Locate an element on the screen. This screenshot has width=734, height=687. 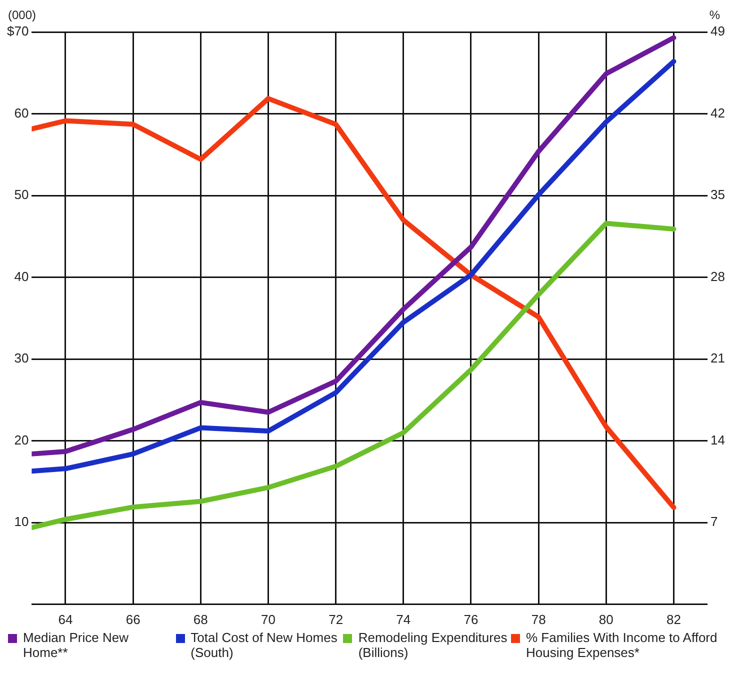
legend-label: Median Price New Home** is located at coordinates (76, 645).